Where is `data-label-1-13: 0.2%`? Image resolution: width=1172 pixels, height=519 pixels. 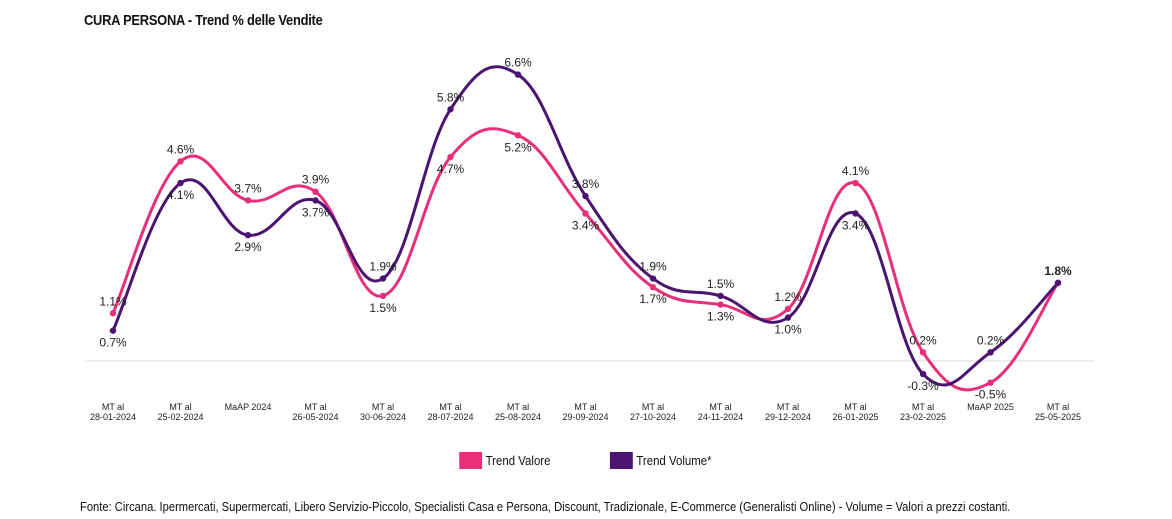
data-label-1-13: 0.2% is located at coordinates (991, 340).